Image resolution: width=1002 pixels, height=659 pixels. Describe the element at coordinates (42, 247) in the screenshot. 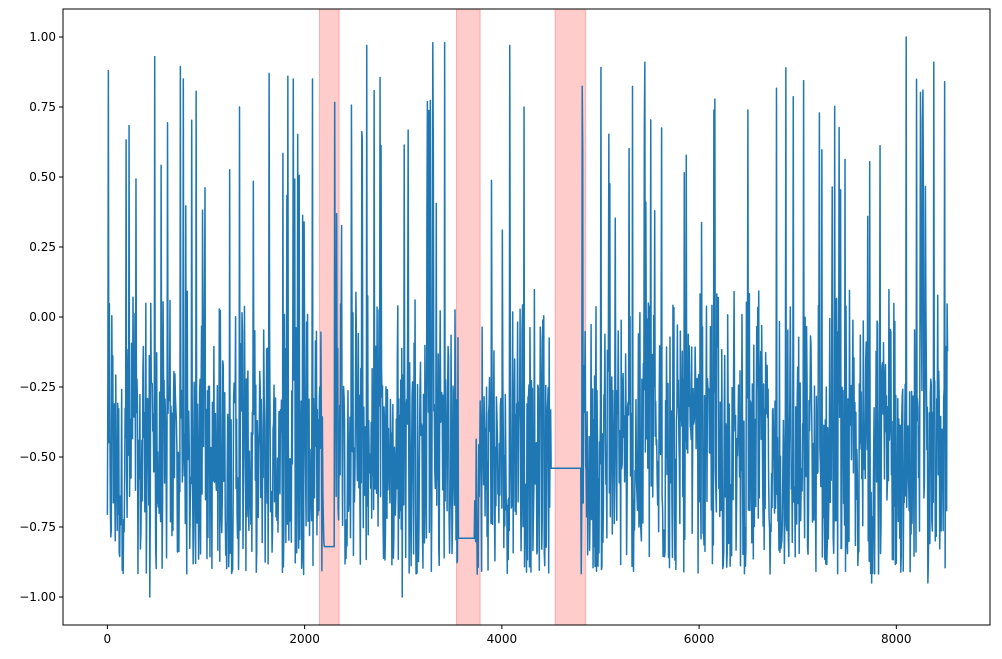

I see `y-tick-label: 0.25` at that location.